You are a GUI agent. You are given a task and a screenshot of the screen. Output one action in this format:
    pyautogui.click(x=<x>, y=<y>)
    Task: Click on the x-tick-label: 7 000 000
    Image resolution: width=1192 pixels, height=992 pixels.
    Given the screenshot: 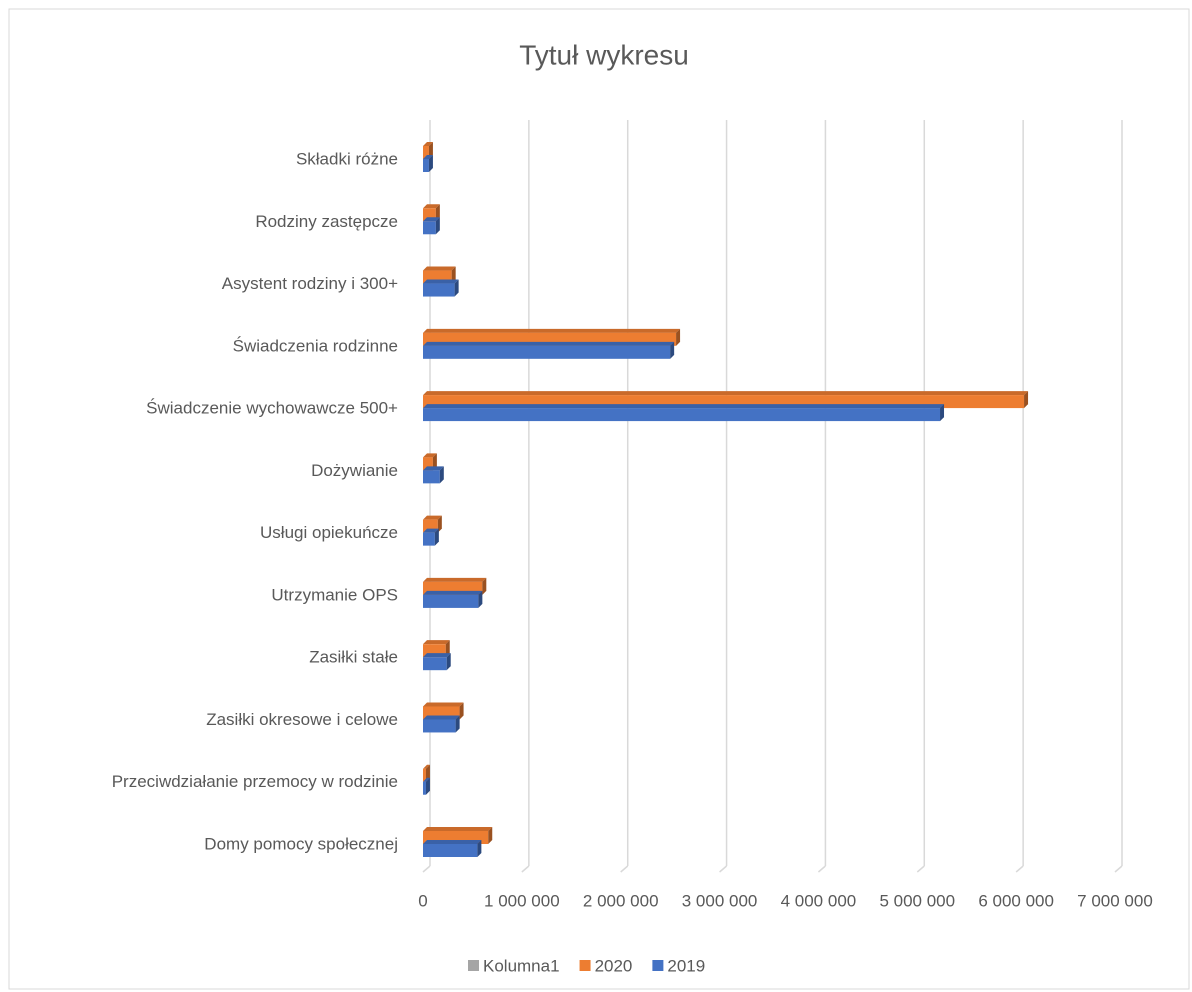 What is the action you would take?
    pyautogui.click(x=1115, y=900)
    